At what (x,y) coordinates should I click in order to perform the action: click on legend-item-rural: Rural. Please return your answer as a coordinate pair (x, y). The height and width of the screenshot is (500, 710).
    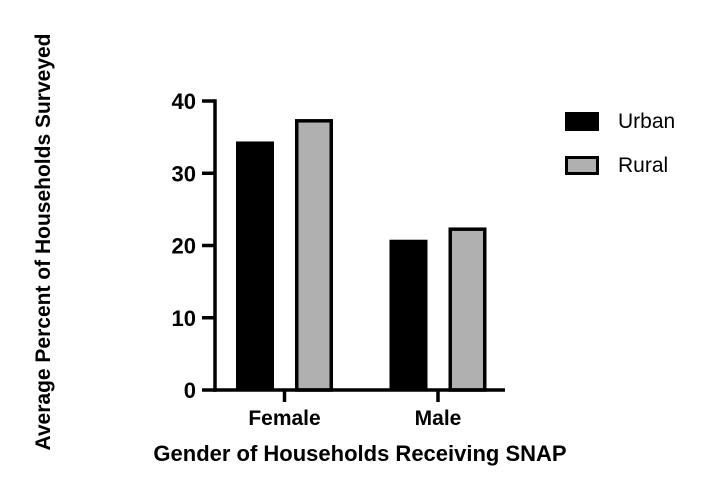
    Looking at the image, I should click on (620, 165).